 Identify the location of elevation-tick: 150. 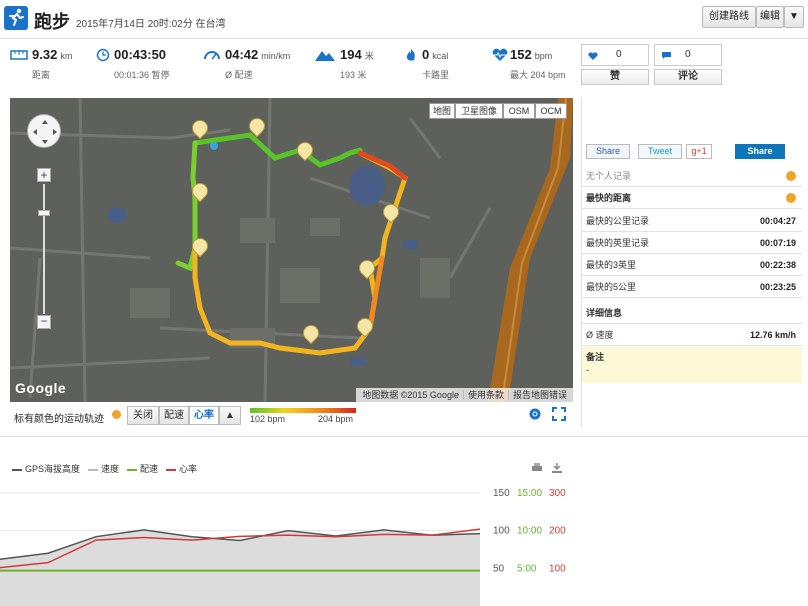
(501, 493).